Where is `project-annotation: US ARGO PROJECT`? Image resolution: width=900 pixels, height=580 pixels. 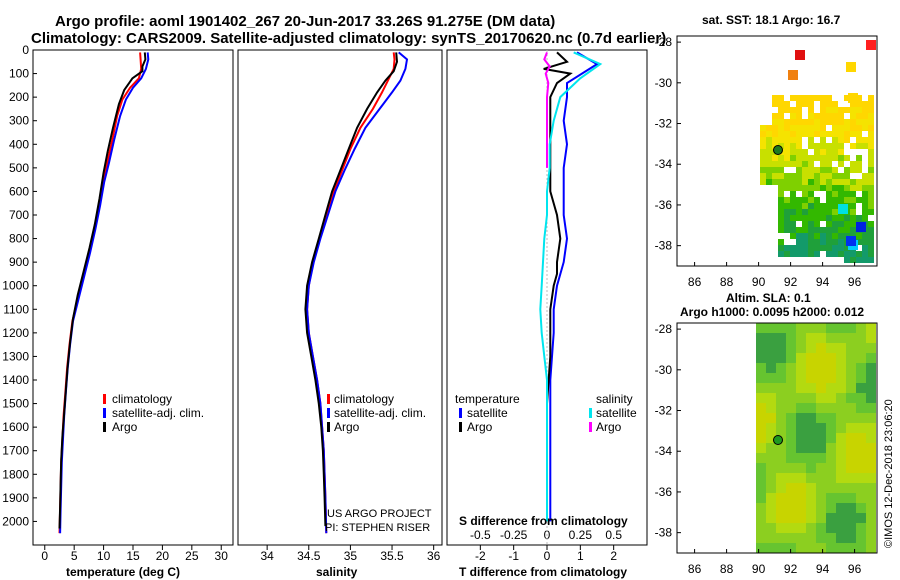
project-annotation: US ARGO PROJECT is located at coordinates (379, 514).